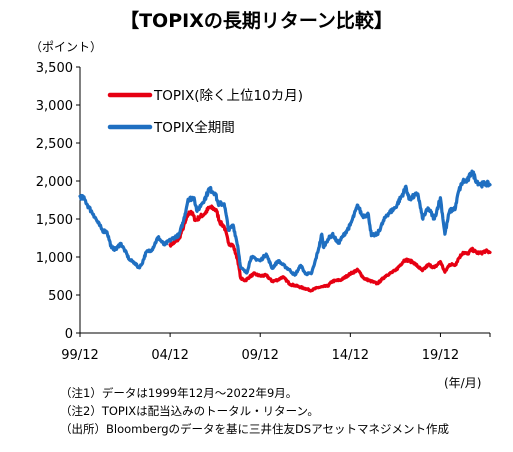 Image resolution: width=513 pixels, height=452 pixels. I want to click on y-tick-label: 2,000, so click(54, 182).